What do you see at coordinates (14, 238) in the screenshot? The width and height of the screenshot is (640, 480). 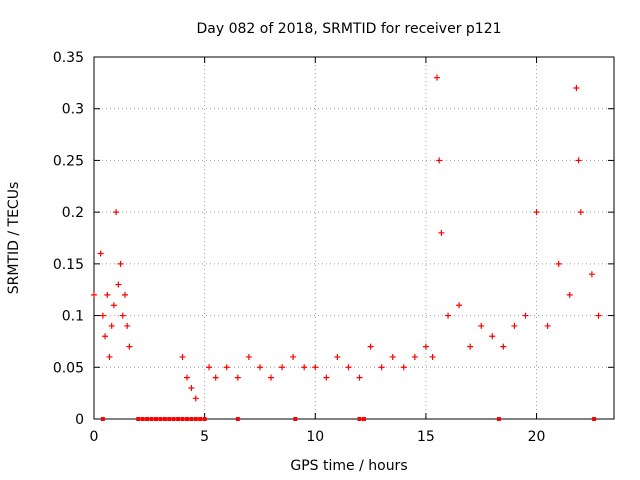 I see `y-axis-label: SRMTID / TECUs` at bounding box center [14, 238].